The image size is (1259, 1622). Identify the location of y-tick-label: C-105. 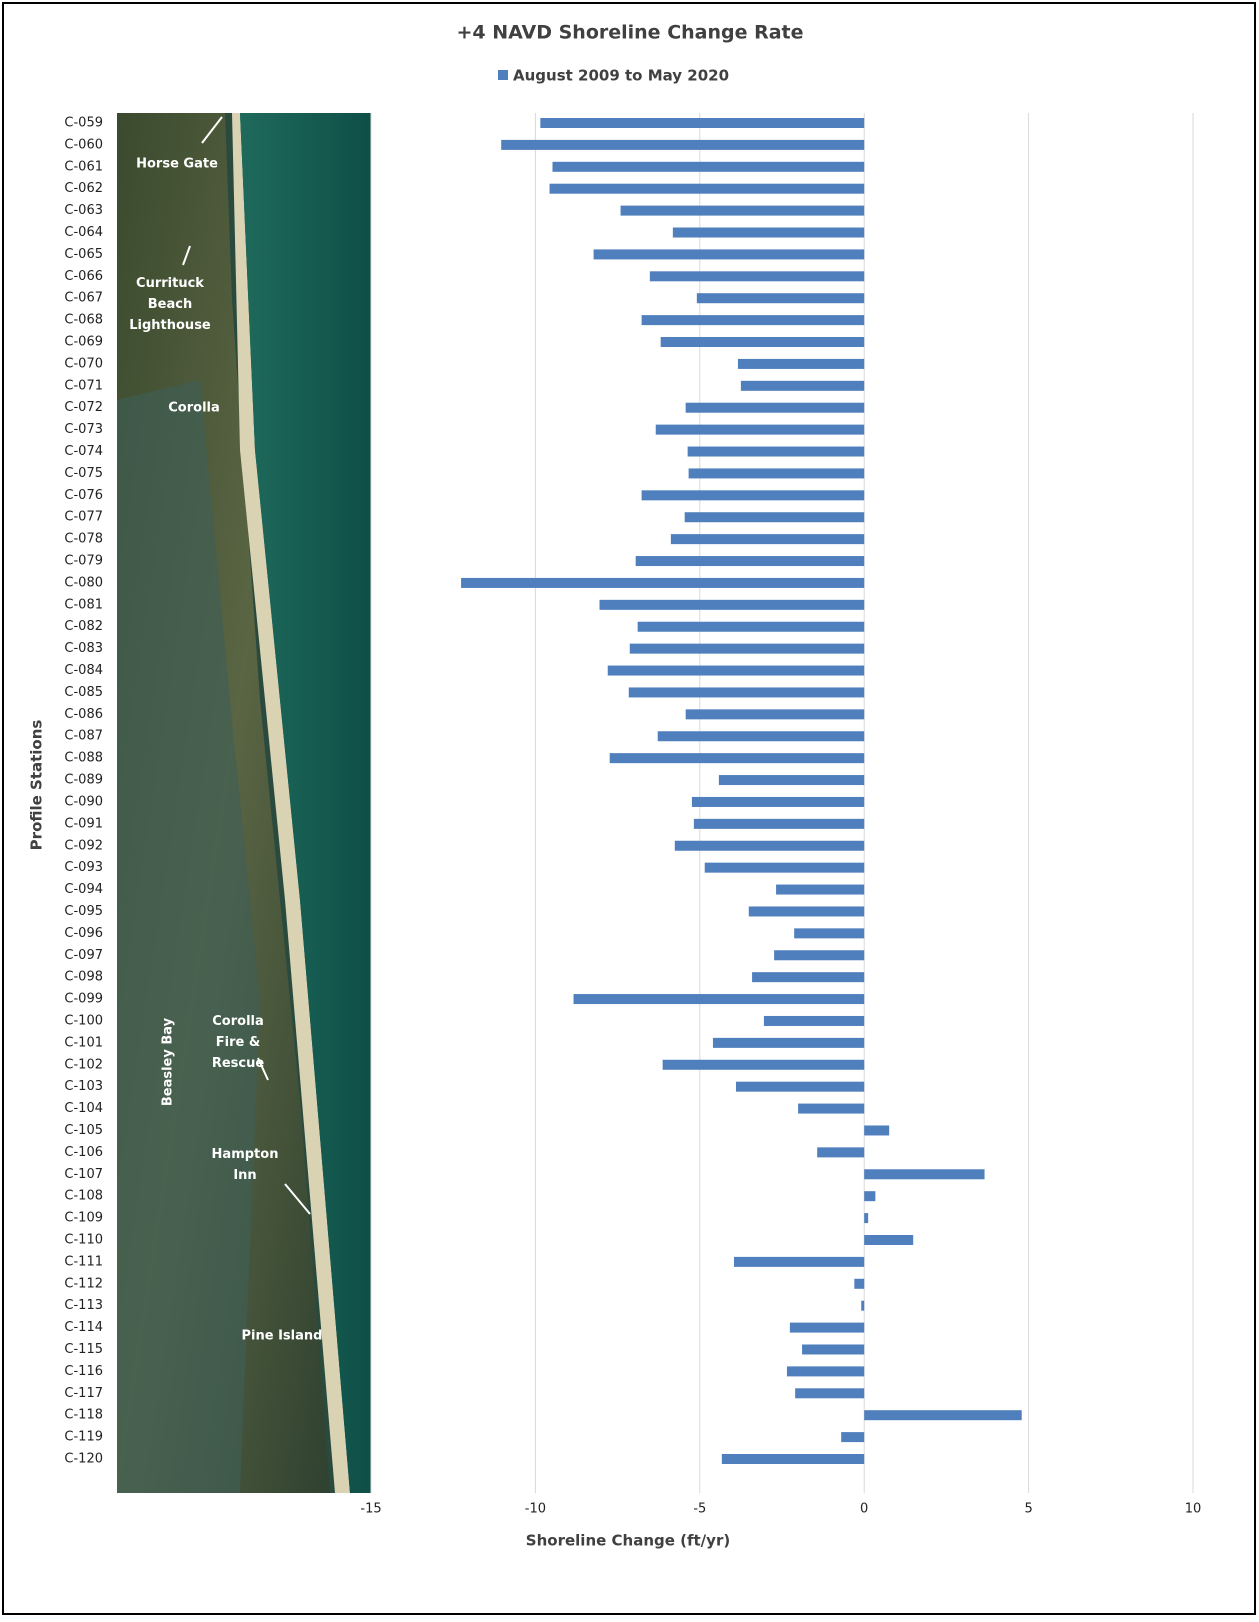
(83, 1130).